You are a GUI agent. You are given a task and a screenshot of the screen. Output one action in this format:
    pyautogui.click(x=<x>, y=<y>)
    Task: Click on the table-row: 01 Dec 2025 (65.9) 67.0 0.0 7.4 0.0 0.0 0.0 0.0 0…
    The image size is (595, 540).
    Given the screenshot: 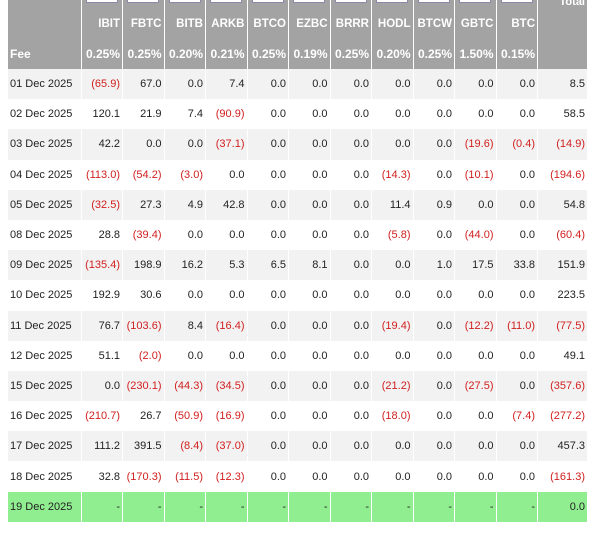 What is the action you would take?
    pyautogui.click(x=298, y=84)
    